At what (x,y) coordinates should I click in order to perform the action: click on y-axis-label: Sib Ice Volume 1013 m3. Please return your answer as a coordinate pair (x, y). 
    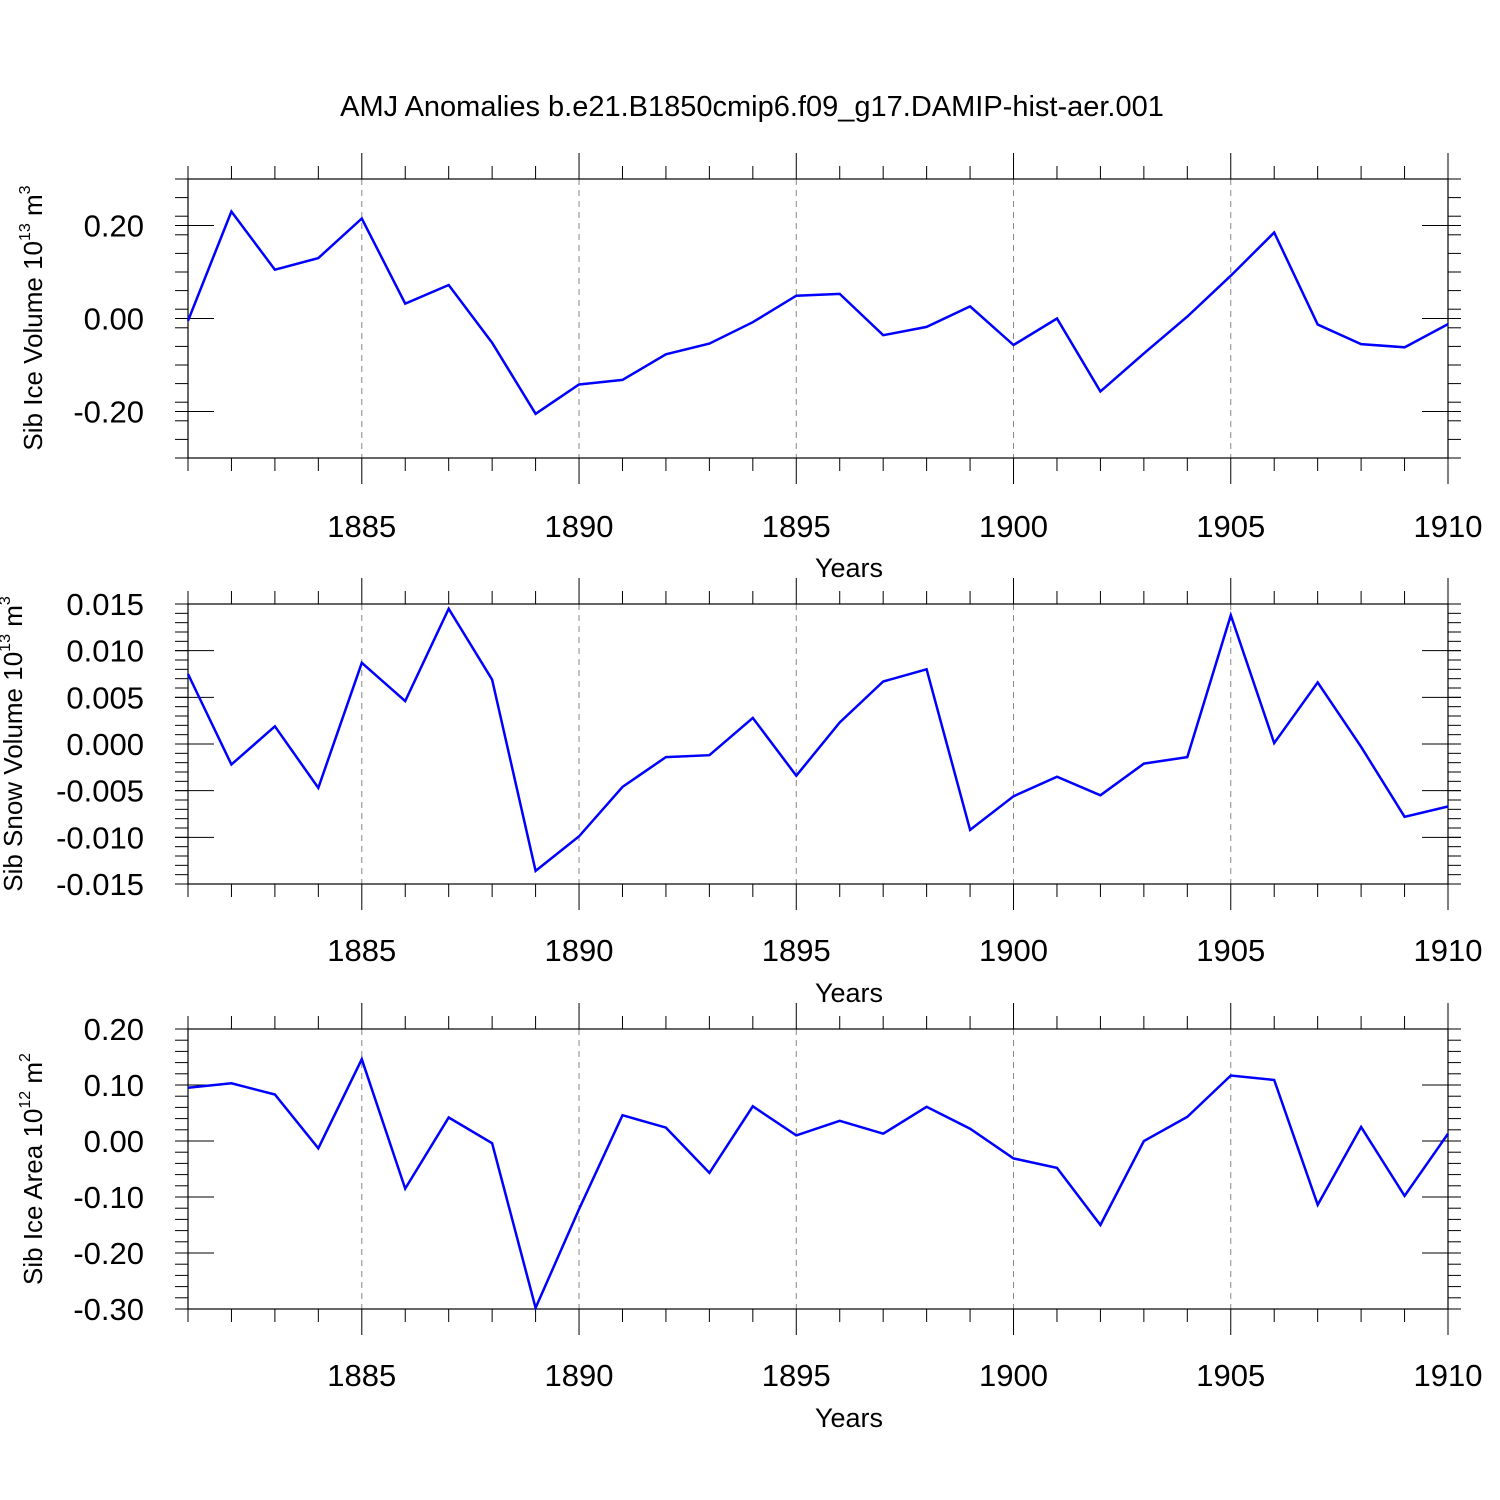
    Looking at the image, I should click on (32, 317).